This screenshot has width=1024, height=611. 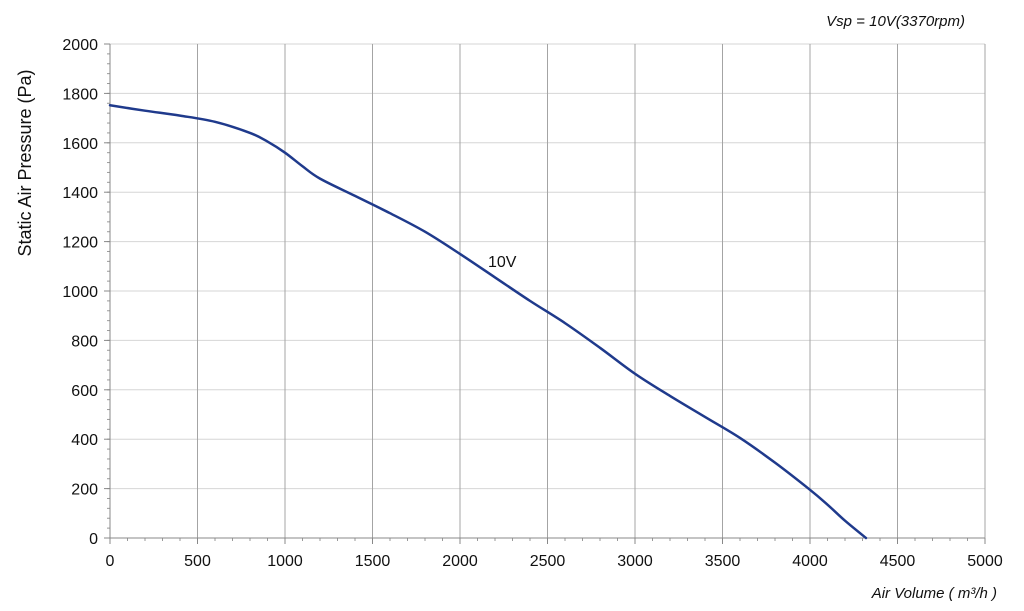 What do you see at coordinates (934, 593) in the screenshot?
I see `x-axis-title: Air Volume ( m³/h )` at bounding box center [934, 593].